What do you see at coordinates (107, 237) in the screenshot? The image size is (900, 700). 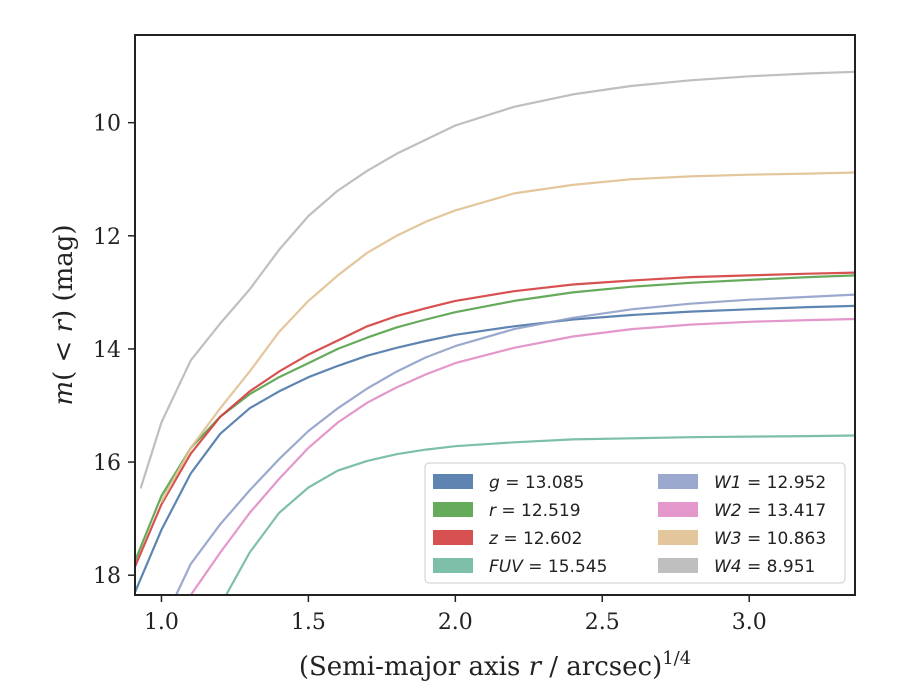 I see `y-tick-label: 12` at bounding box center [107, 237].